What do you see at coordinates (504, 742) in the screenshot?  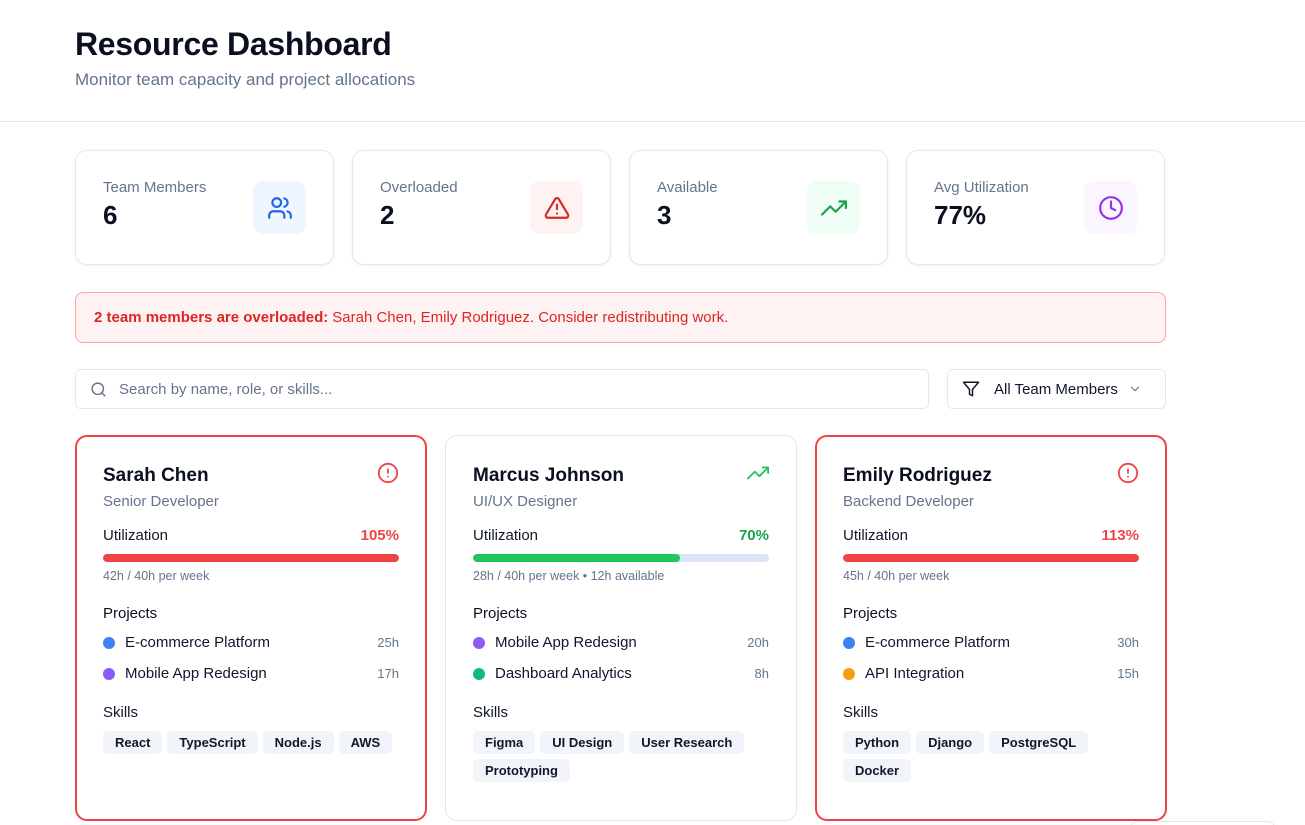 I see `skill-tag: Figma` at bounding box center [504, 742].